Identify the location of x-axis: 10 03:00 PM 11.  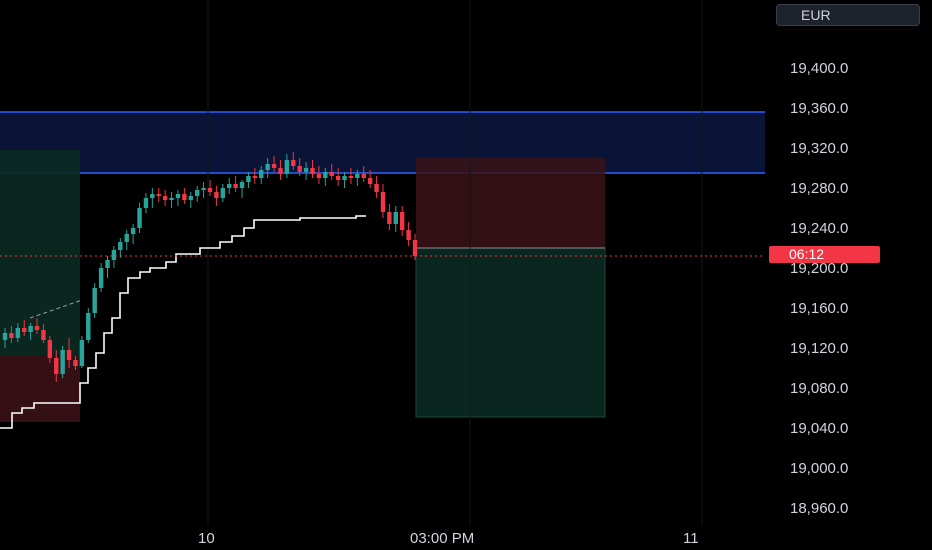
(448, 538).